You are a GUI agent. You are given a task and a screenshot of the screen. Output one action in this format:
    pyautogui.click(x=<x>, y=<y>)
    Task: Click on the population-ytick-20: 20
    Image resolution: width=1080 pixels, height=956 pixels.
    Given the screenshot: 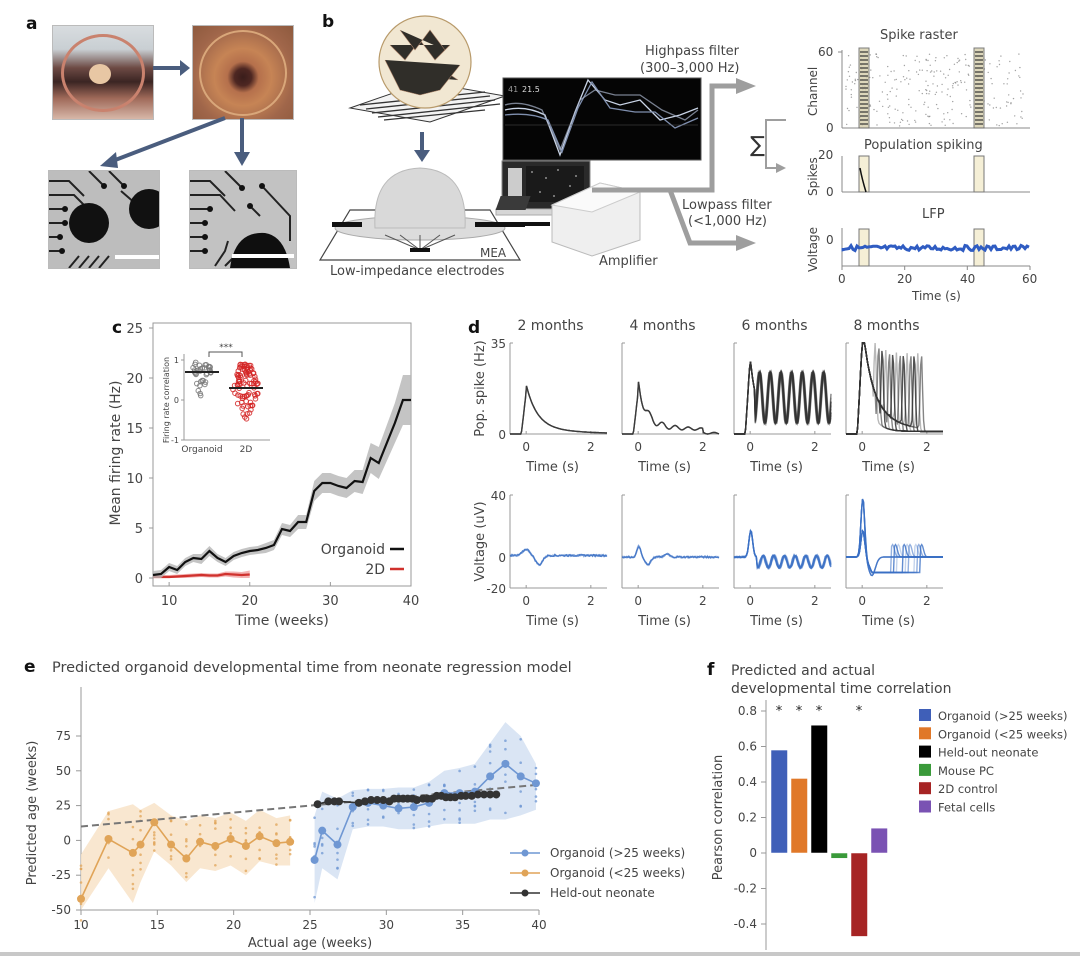 What is the action you would take?
    pyautogui.click(x=826, y=155)
    